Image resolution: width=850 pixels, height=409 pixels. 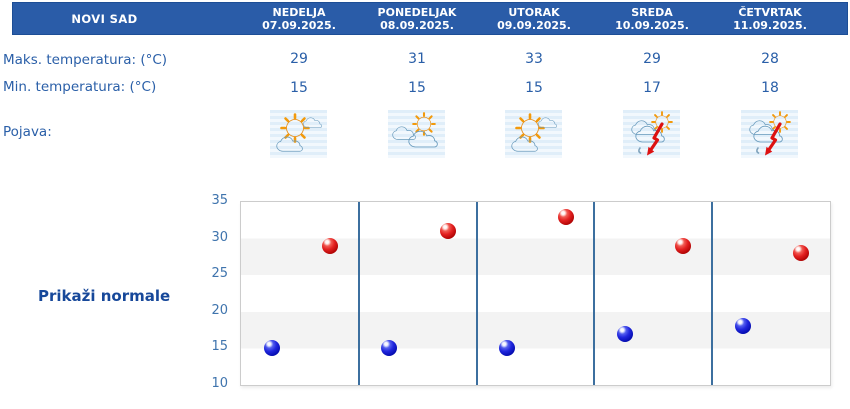 I want to click on y-axis-tick: 20, so click(x=219, y=310).